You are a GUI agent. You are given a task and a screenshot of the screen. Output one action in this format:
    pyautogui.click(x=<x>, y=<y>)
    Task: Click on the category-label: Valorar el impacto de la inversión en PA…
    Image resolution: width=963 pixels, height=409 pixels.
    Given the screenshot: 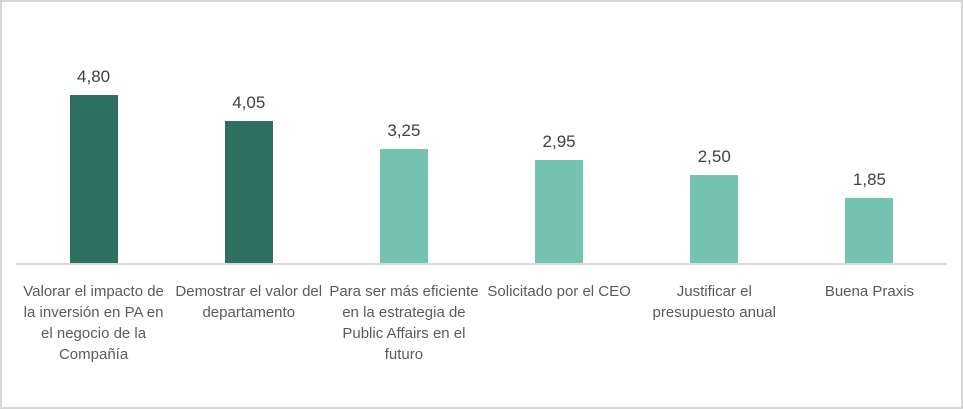 What is the action you would take?
    pyautogui.click(x=93, y=323)
    